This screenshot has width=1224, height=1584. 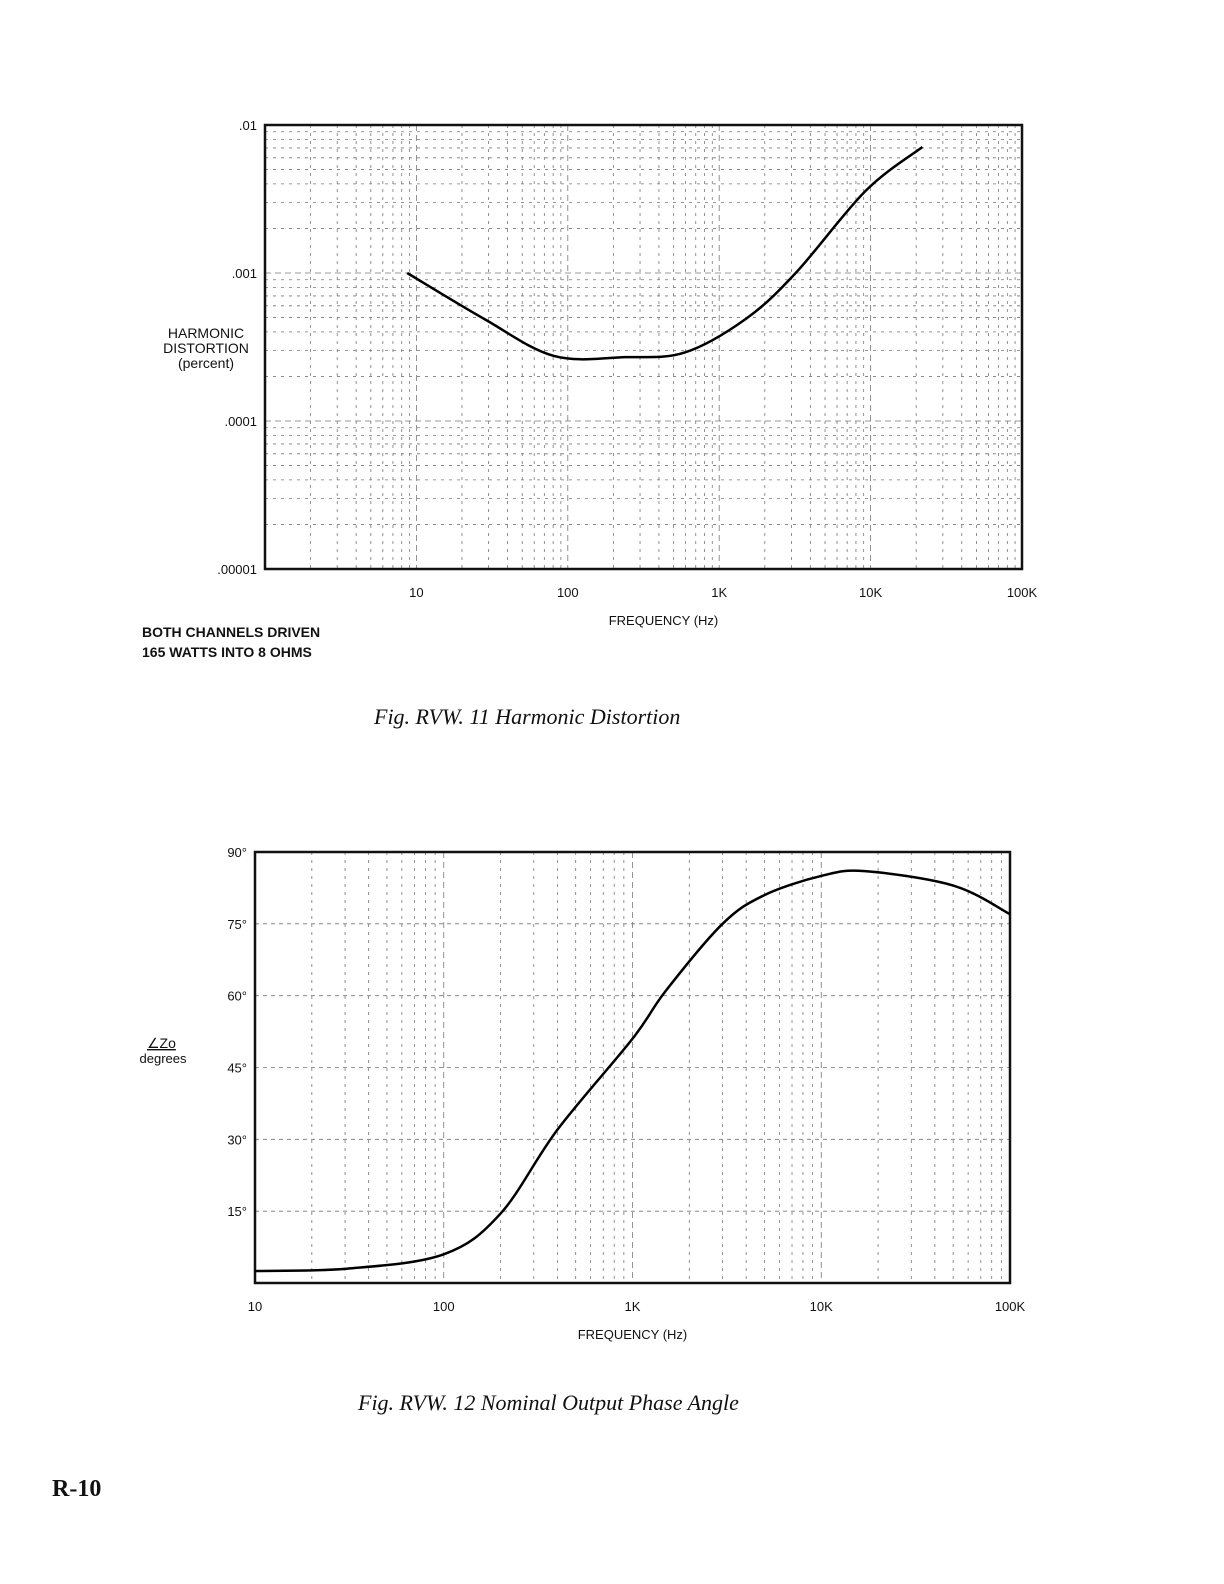 What do you see at coordinates (77, 1489) in the screenshot?
I see `page-number: R-10` at bounding box center [77, 1489].